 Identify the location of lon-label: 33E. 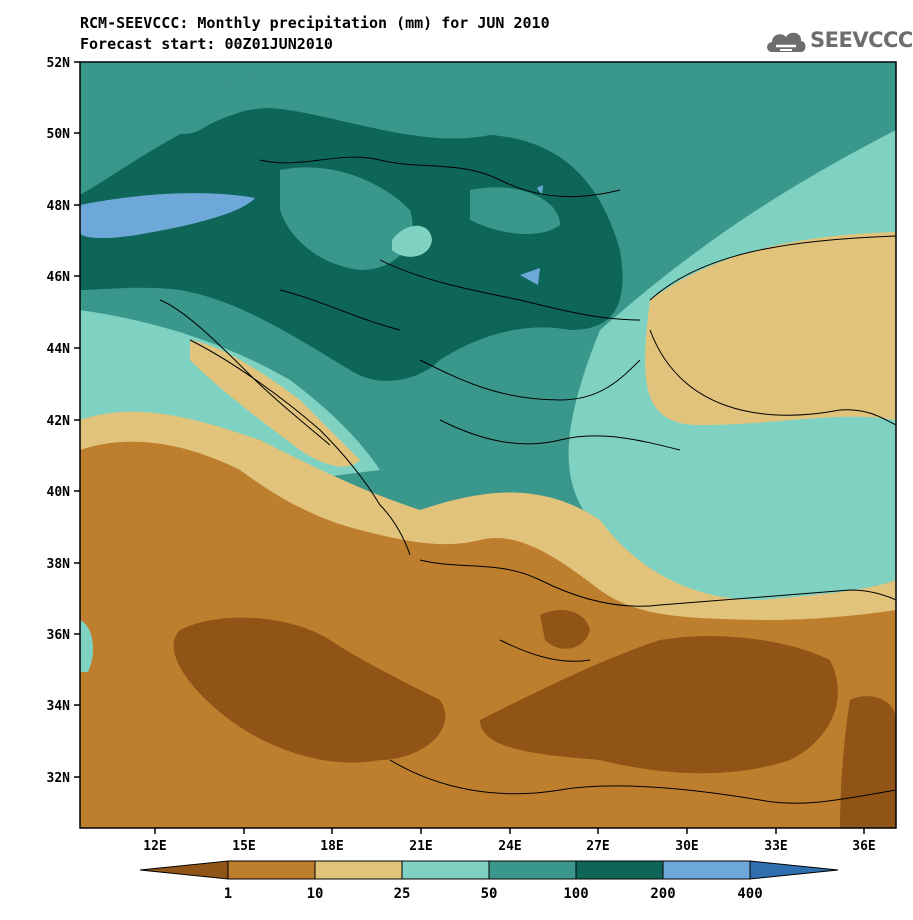
(775, 846).